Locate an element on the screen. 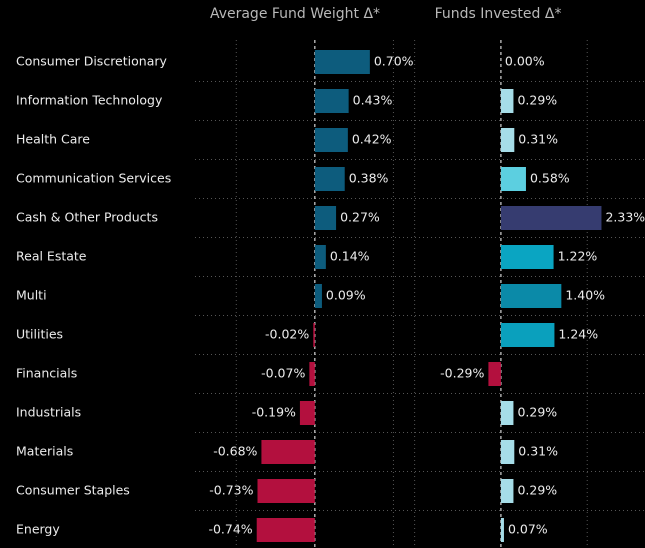 Image resolution: width=645 pixels, height=548 pixels. value-label: 0.43% is located at coordinates (373, 100).